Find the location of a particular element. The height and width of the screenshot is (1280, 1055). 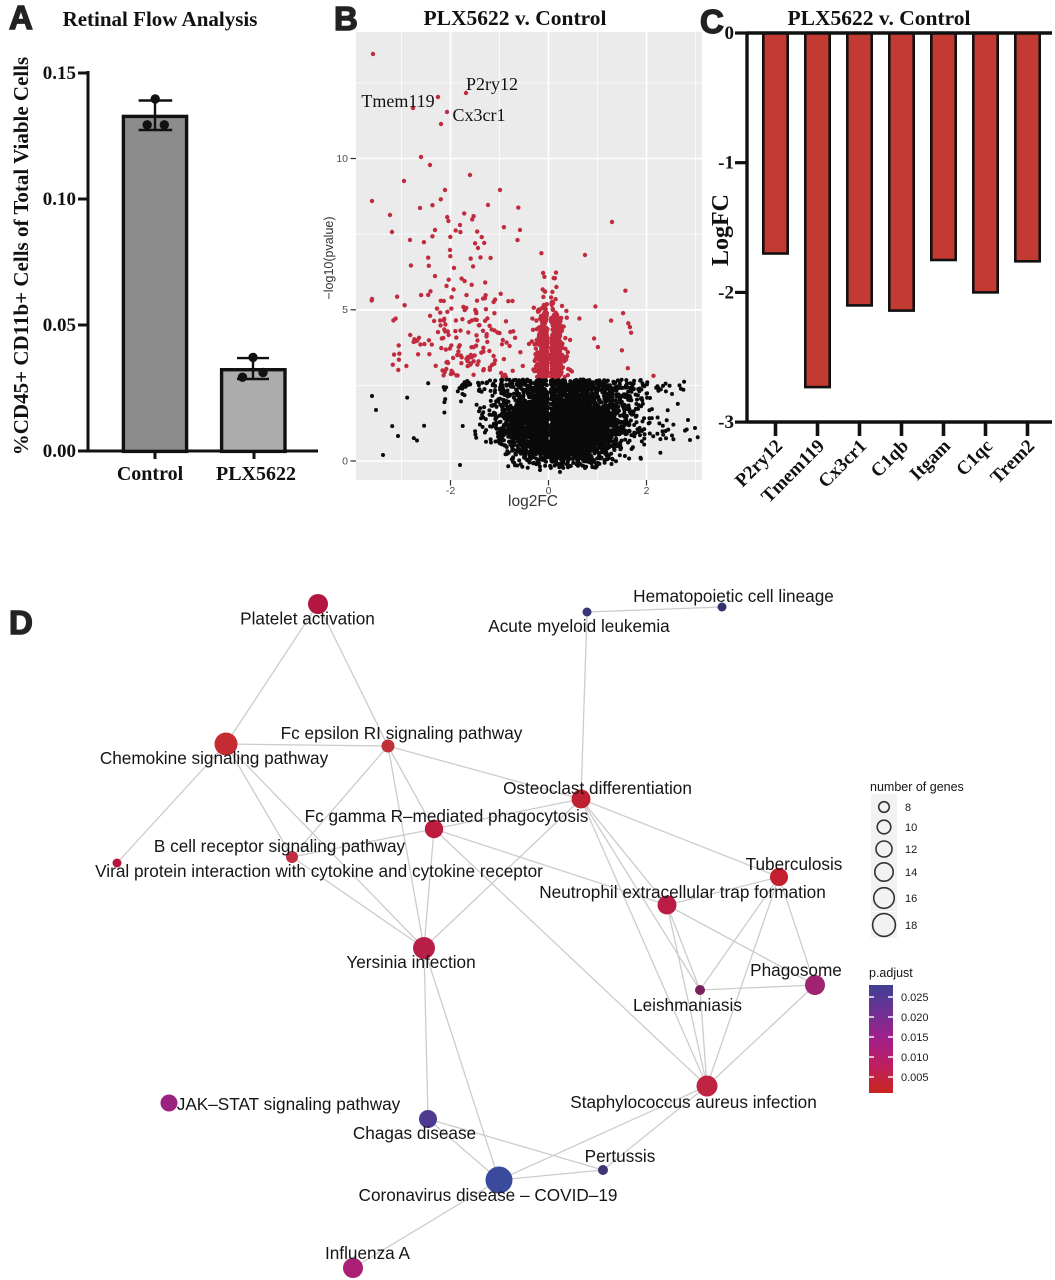

svg-text: B is located at coordinates (346, 18).